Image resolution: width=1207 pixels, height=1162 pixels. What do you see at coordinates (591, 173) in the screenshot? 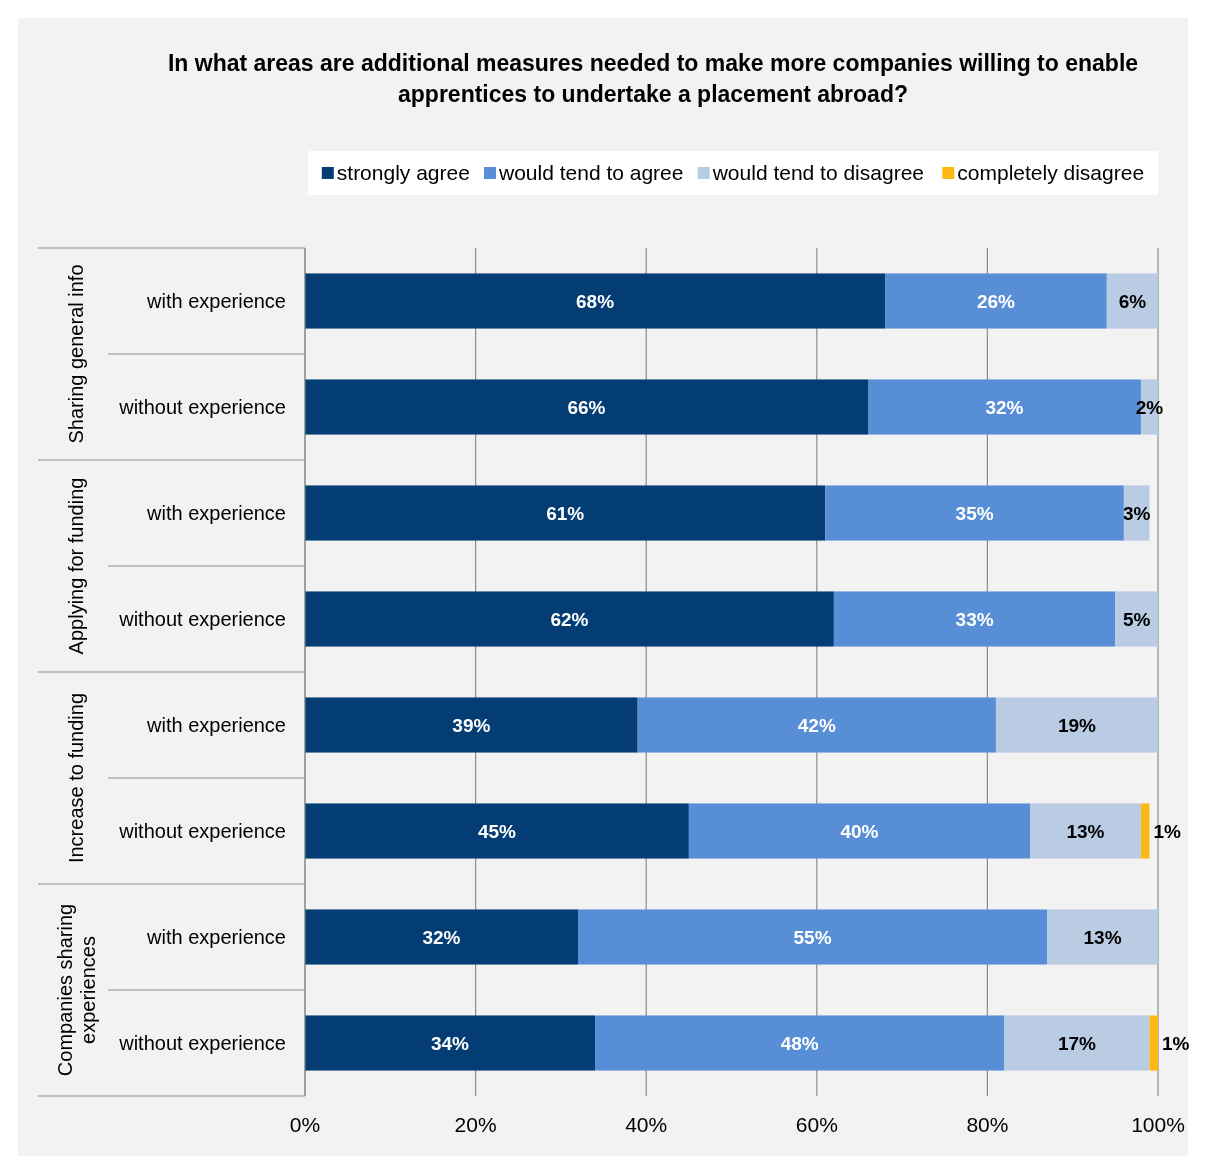
I see `legend-label: would tend to agree` at bounding box center [591, 173].